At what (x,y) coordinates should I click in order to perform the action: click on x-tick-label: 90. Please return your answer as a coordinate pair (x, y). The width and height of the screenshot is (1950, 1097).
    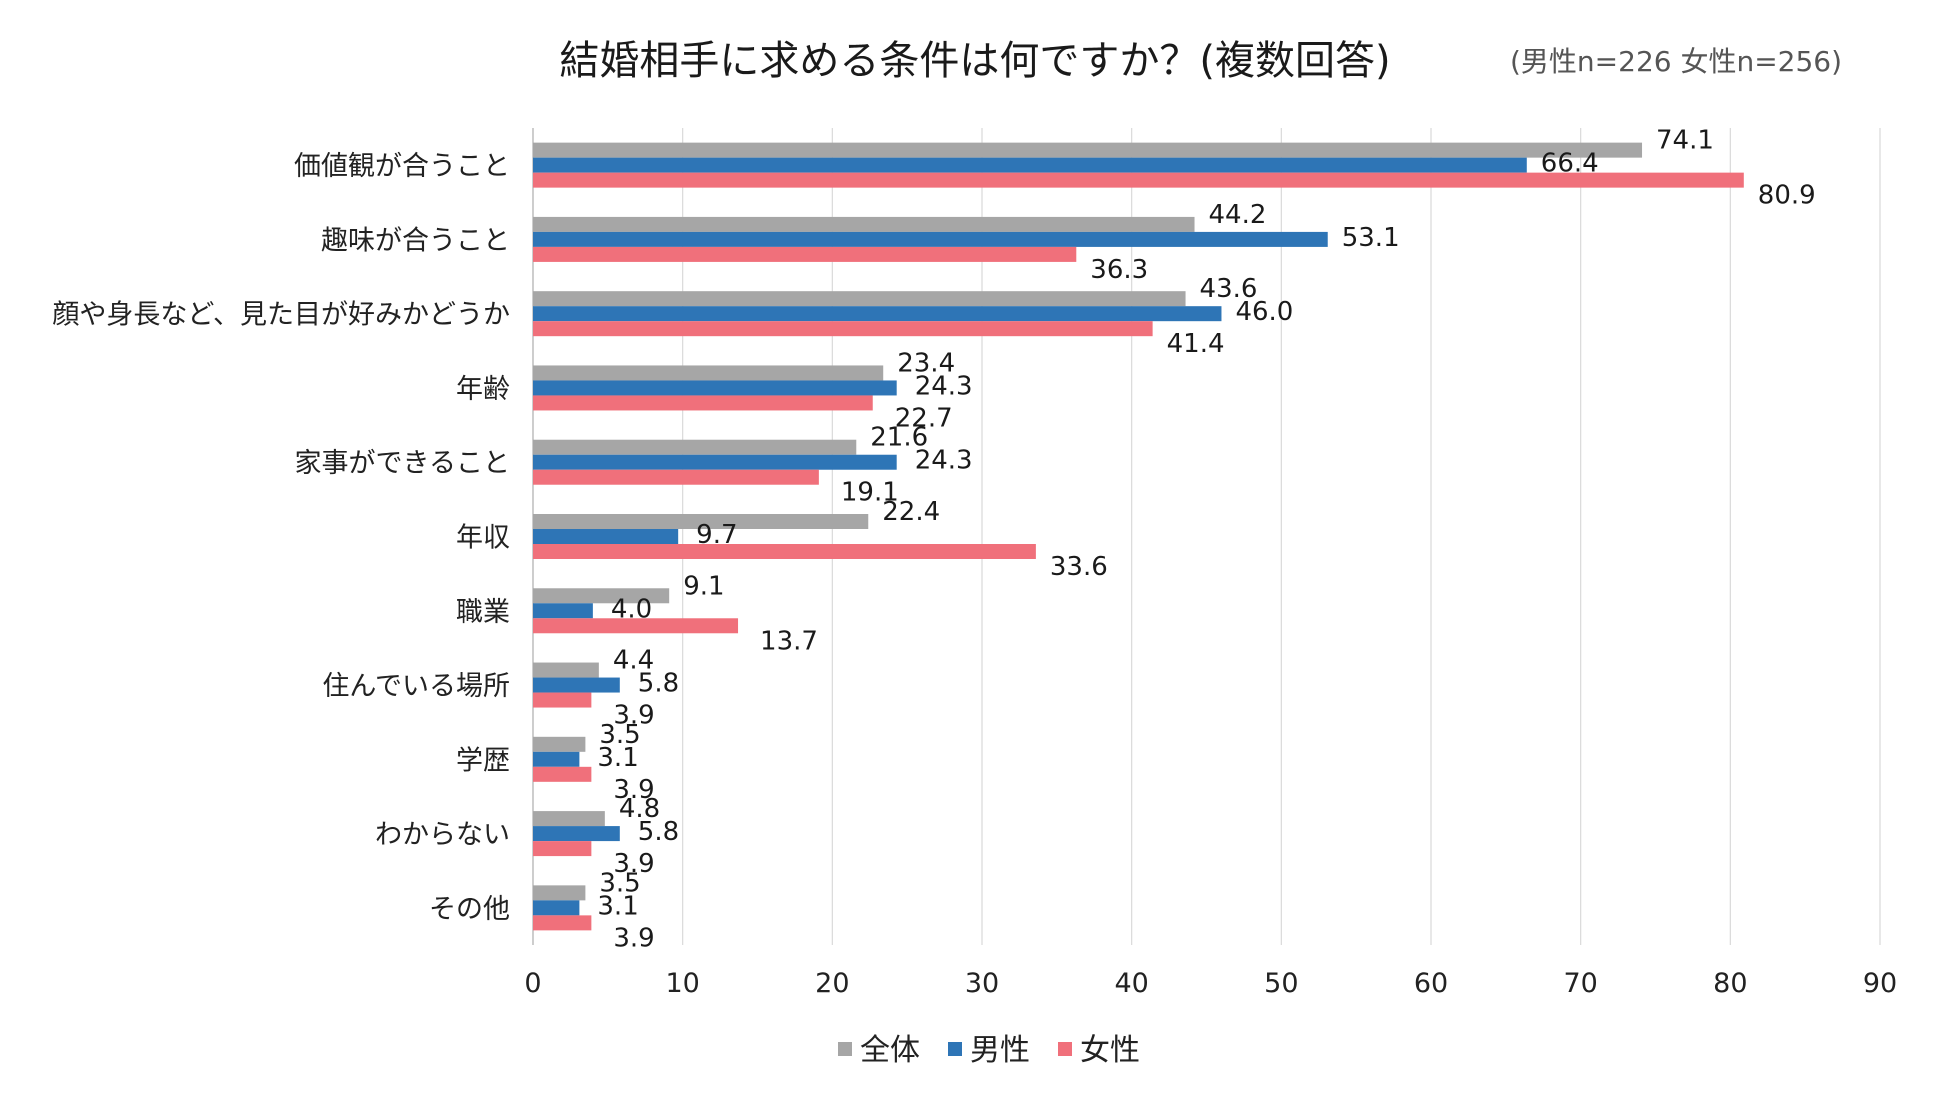
    Looking at the image, I should click on (1880, 983).